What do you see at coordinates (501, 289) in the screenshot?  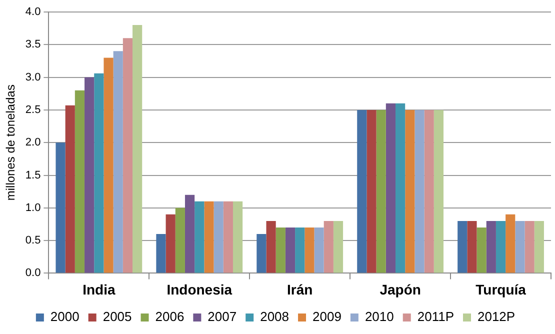 I see `x-tick-label: Turquía` at bounding box center [501, 289].